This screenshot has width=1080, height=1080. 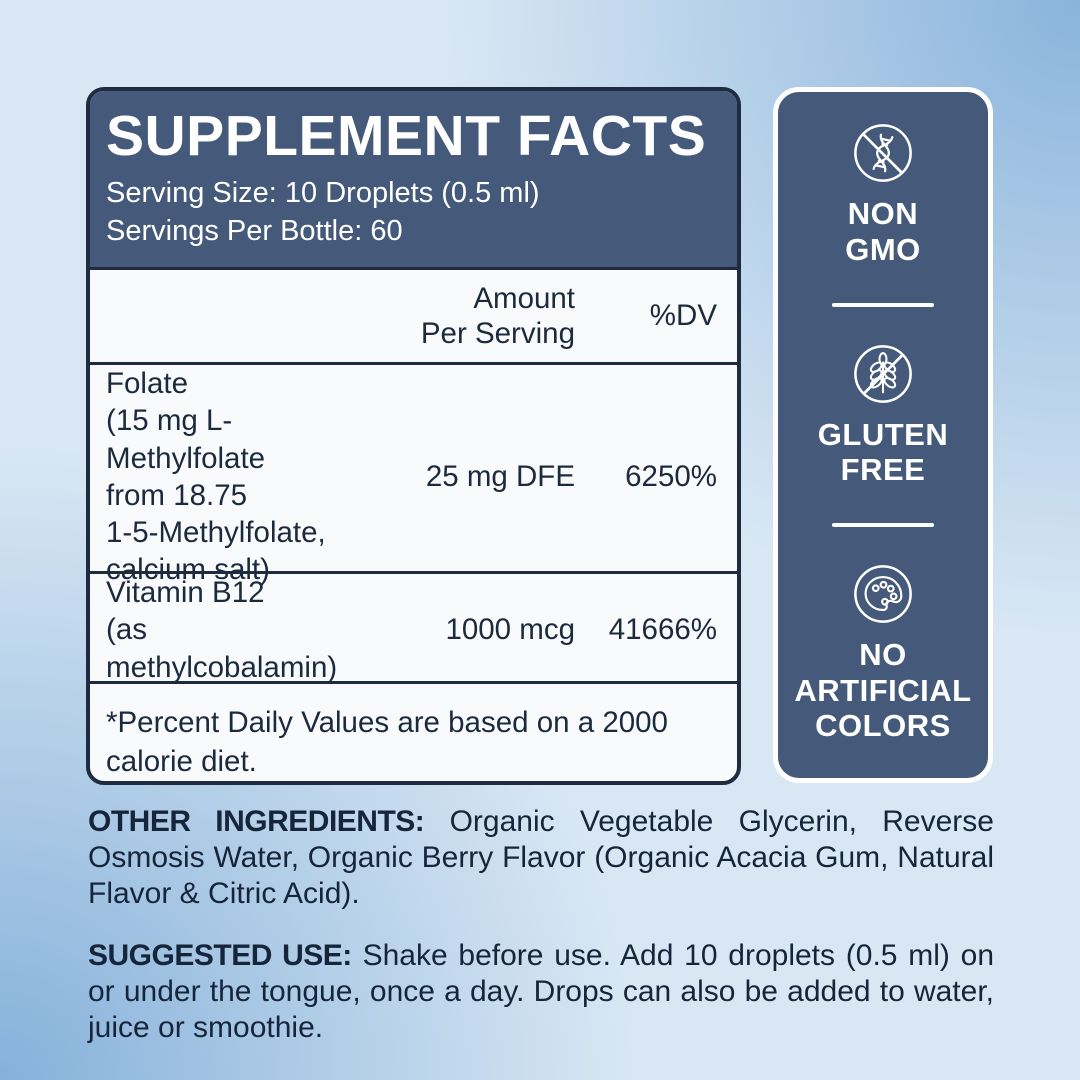 I want to click on facts-title: SUPPLEMENT FACTS, so click(x=406, y=136).